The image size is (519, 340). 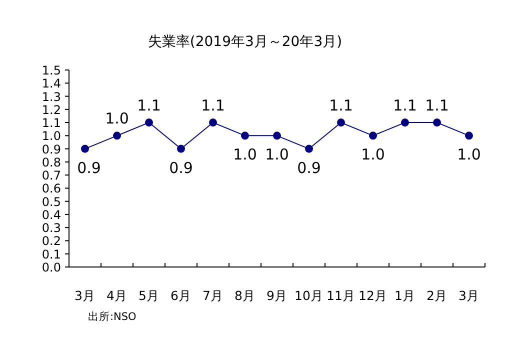 I want to click on x-tick-label: 4月, so click(x=117, y=295).